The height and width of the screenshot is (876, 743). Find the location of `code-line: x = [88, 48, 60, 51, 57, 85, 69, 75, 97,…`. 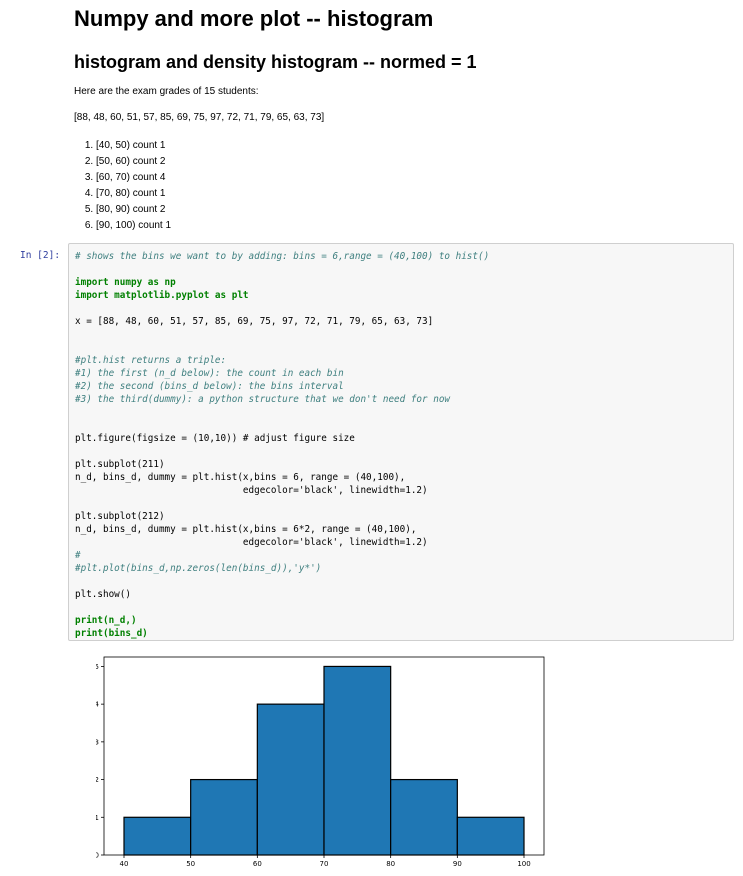

code-line: x = [88, 48, 60, 51, 57, 85, 69, 75, 97,… is located at coordinates (254, 321).